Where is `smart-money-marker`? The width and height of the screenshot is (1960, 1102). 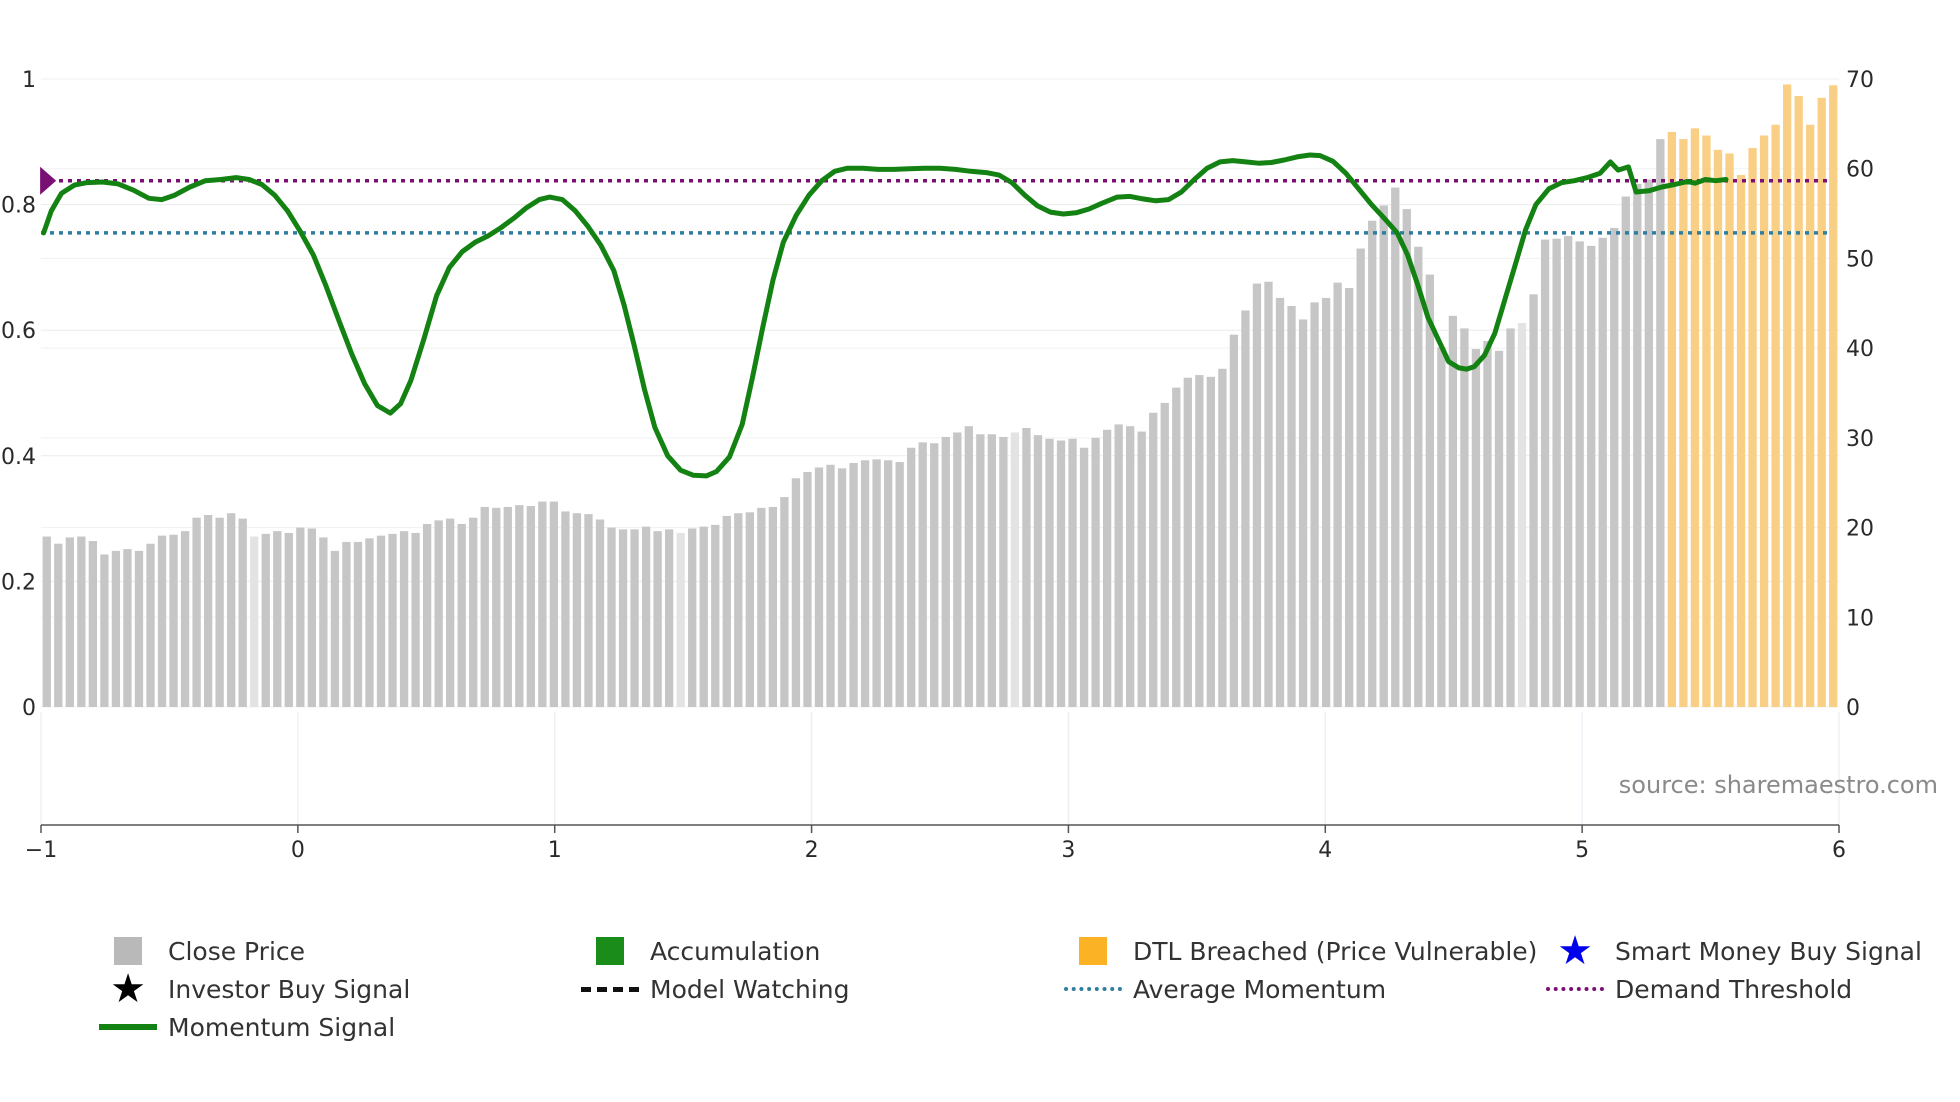
smart-money-marker is located at coordinates (48, 180).